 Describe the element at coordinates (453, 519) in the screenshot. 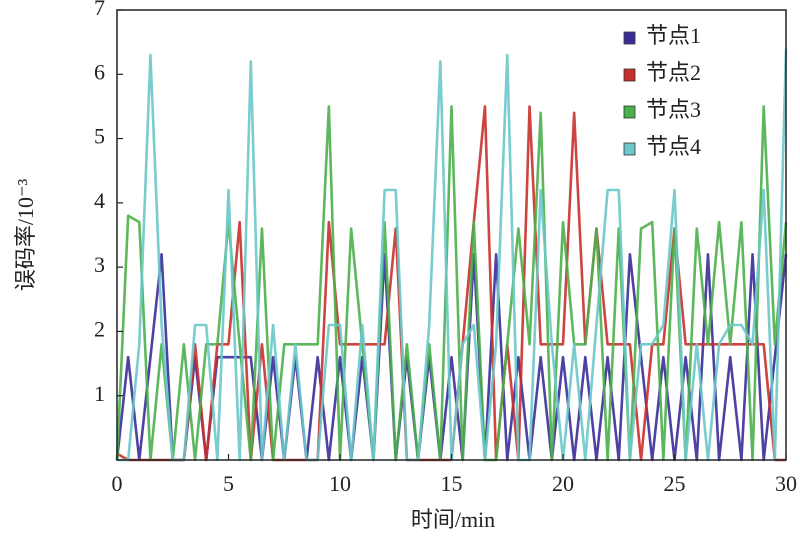

I see `x-axis-title: 时间/min` at that location.